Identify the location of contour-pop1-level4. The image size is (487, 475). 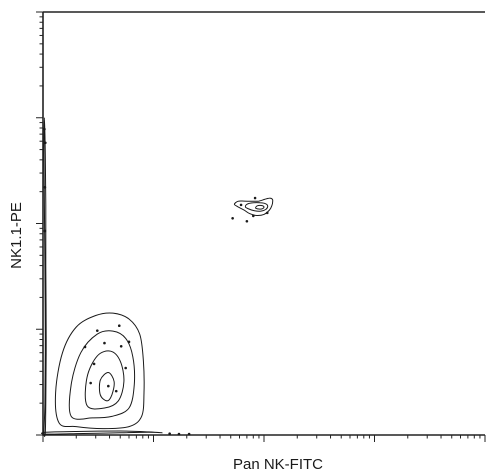
(106, 387).